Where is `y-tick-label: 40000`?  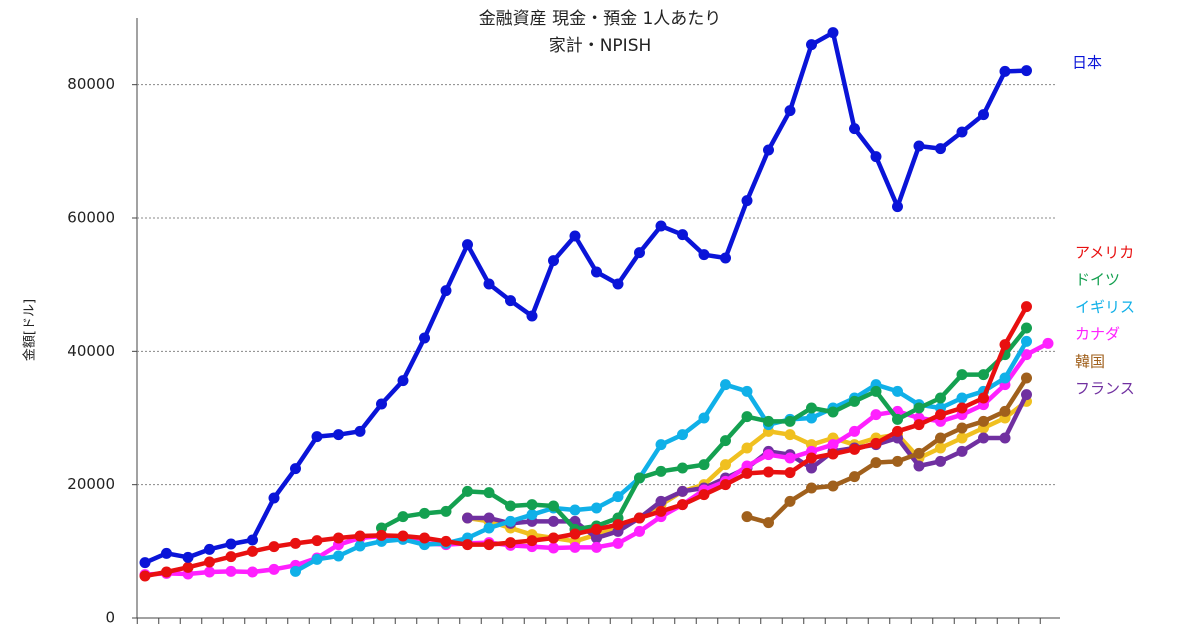 y-tick-label: 40000 is located at coordinates (91, 351).